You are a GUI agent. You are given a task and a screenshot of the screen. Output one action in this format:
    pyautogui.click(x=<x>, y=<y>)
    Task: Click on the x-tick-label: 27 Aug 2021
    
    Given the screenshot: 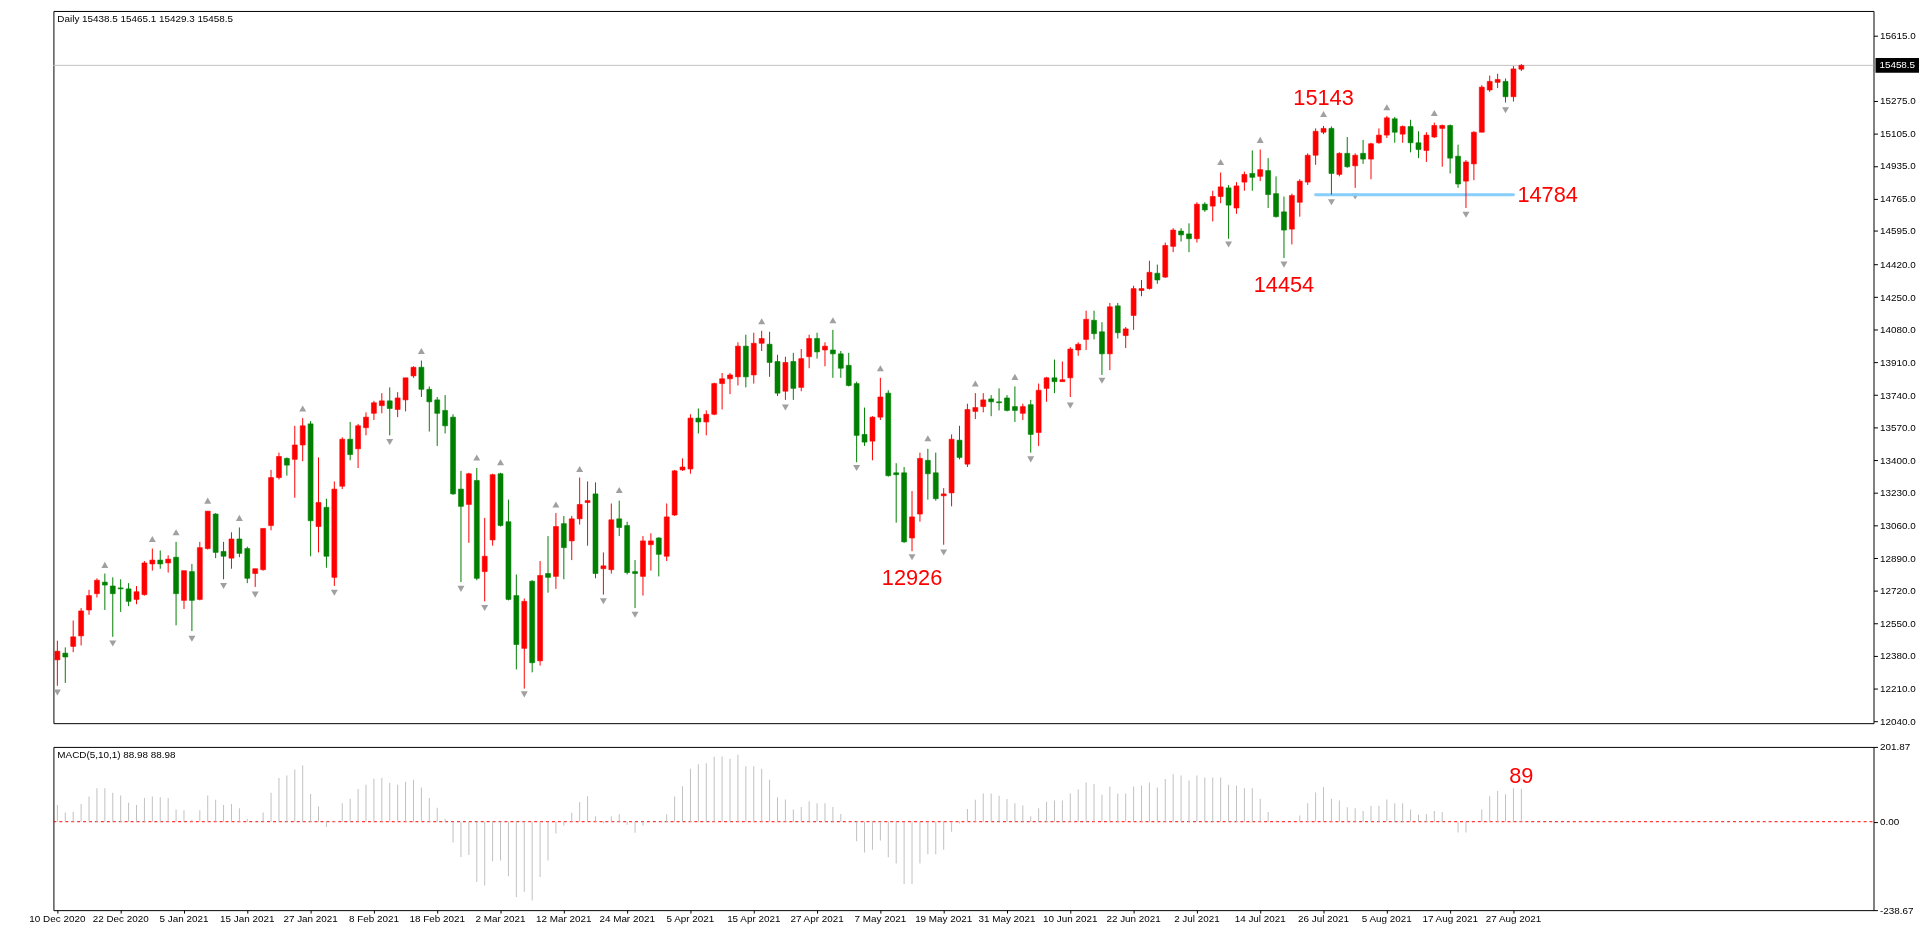 What is the action you would take?
    pyautogui.click(x=1513, y=919)
    